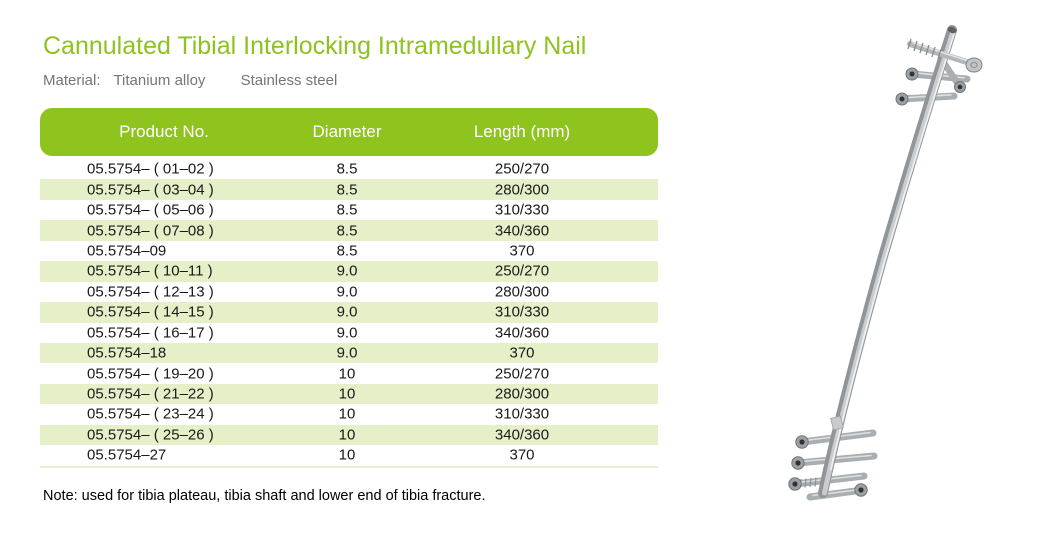  I want to click on table-row: 05.5754–09 8.5 370, so click(349, 251).